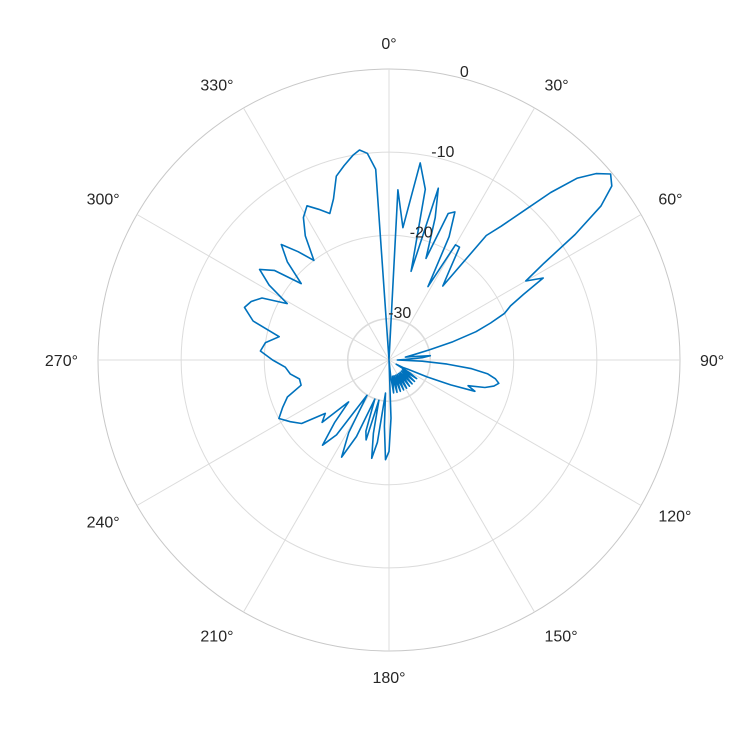  Describe the element at coordinates (421, 233) in the screenshot. I see `radial-tick-label: -20` at that location.